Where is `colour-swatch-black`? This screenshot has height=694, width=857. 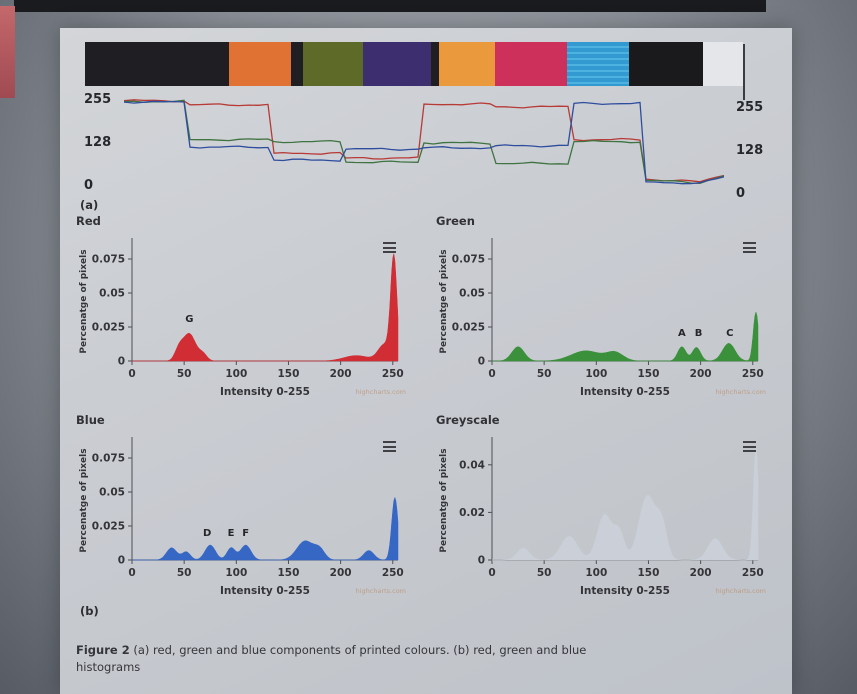 colour-swatch-black is located at coordinates (666, 64).